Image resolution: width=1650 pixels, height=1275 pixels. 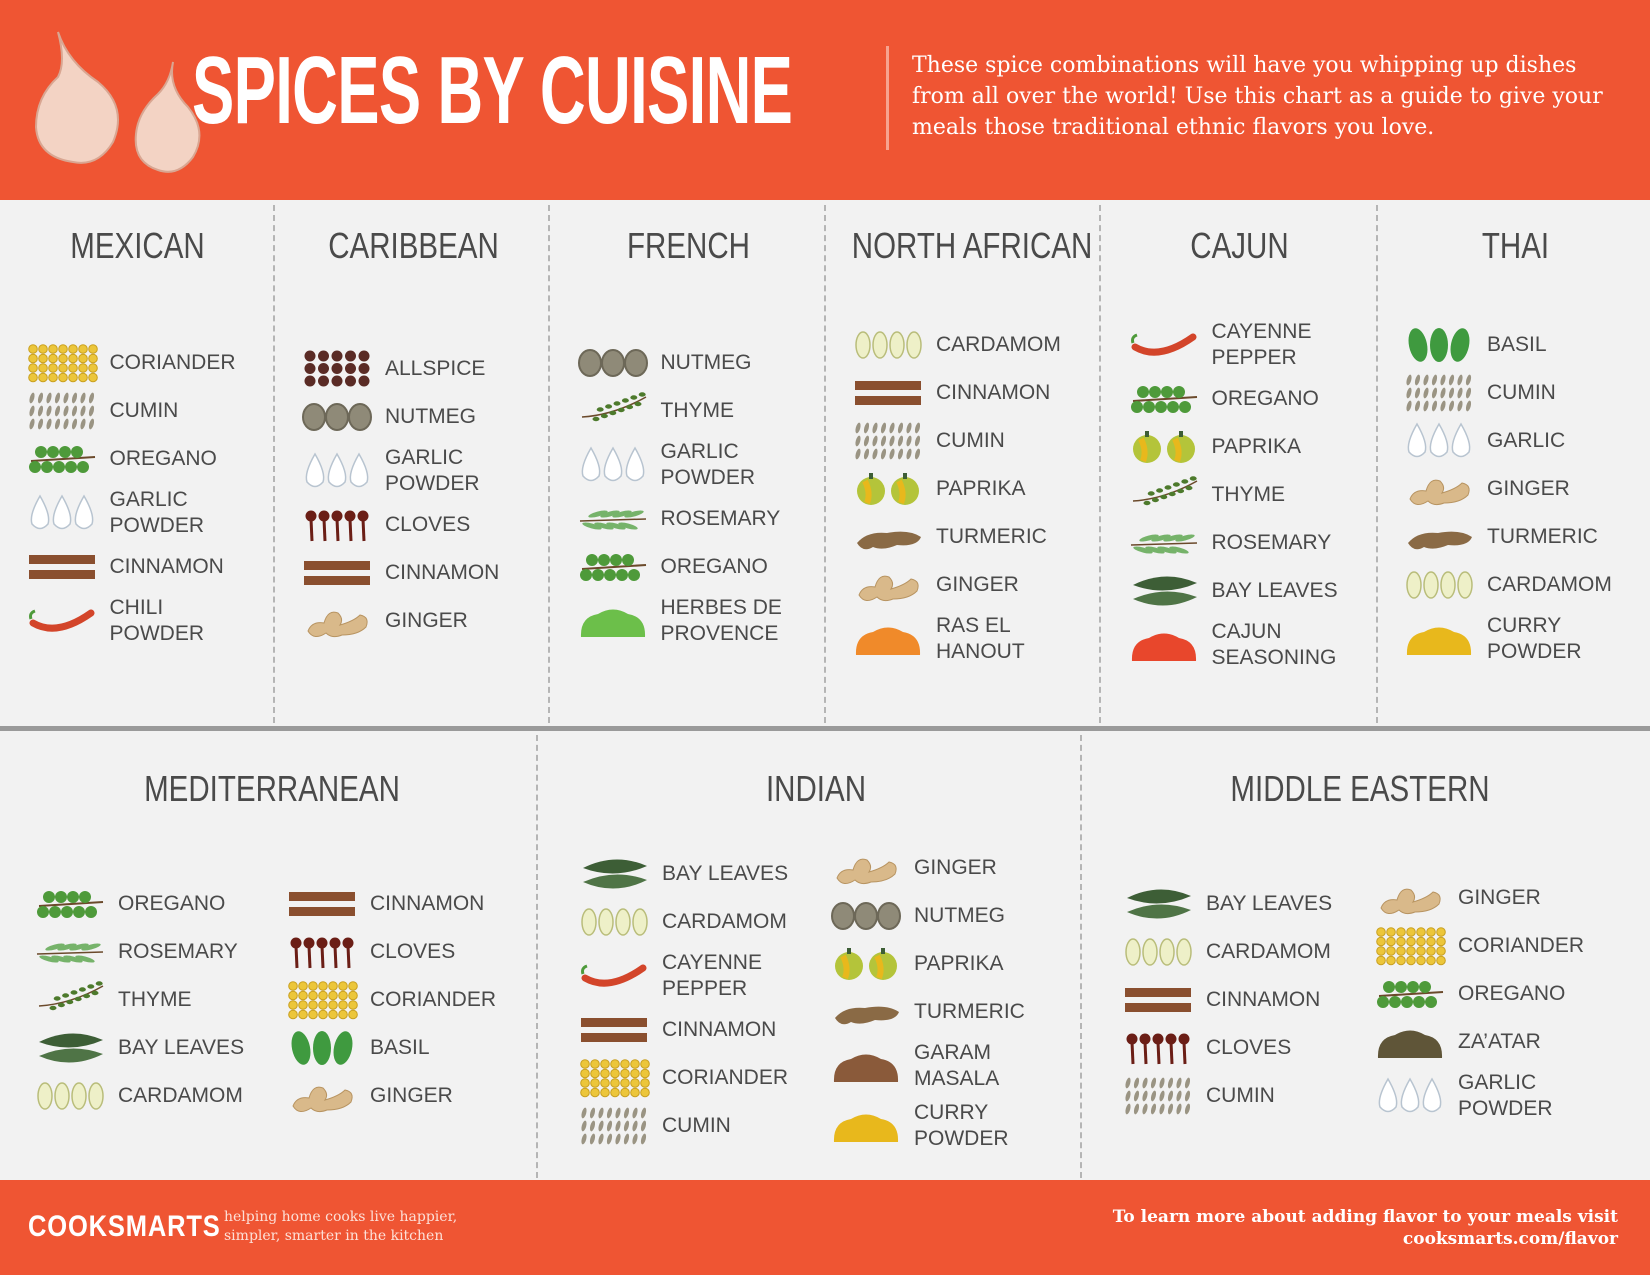 What do you see at coordinates (961, 1125) in the screenshot?
I see `spice-label: CURRY POWDER` at bounding box center [961, 1125].